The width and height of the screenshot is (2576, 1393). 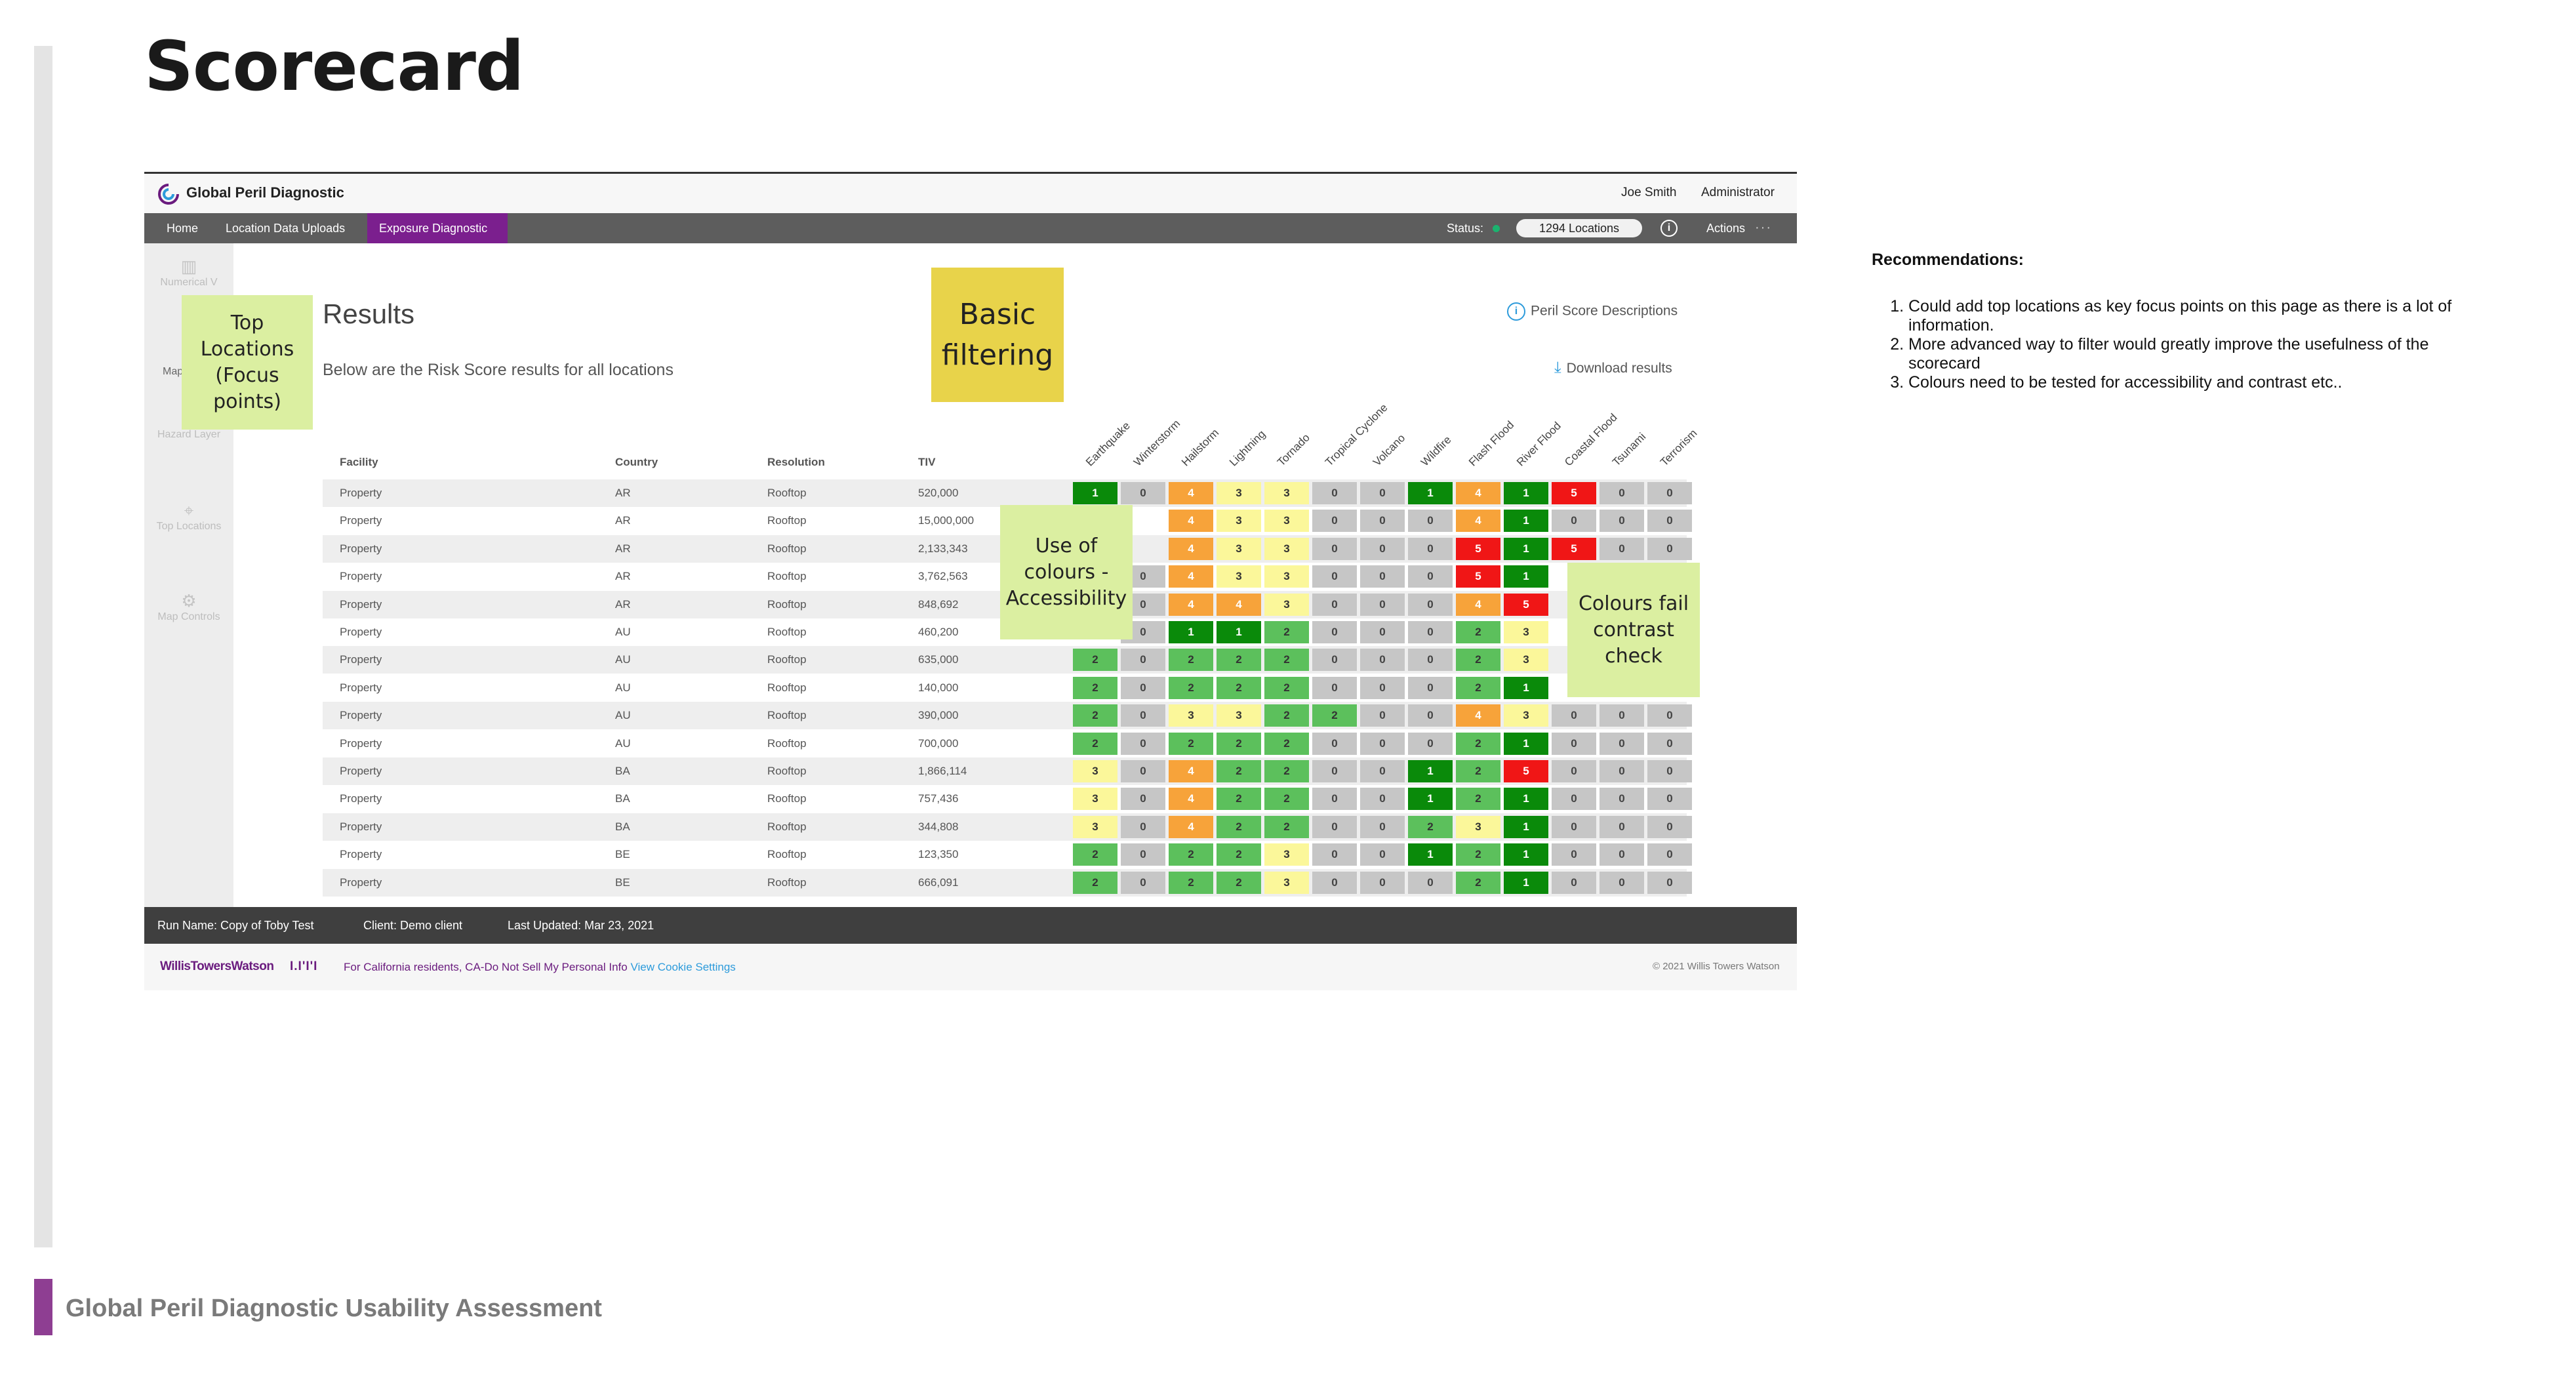 I want to click on more-dots-icon: ···, so click(x=1763, y=227).